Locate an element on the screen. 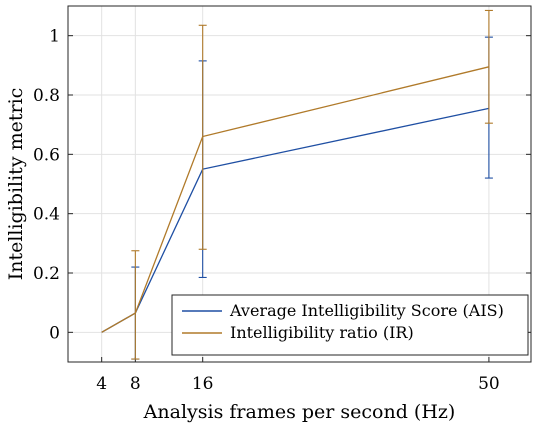 The width and height of the screenshot is (550, 430). y-tick-label: 0.8 is located at coordinates (46, 96).